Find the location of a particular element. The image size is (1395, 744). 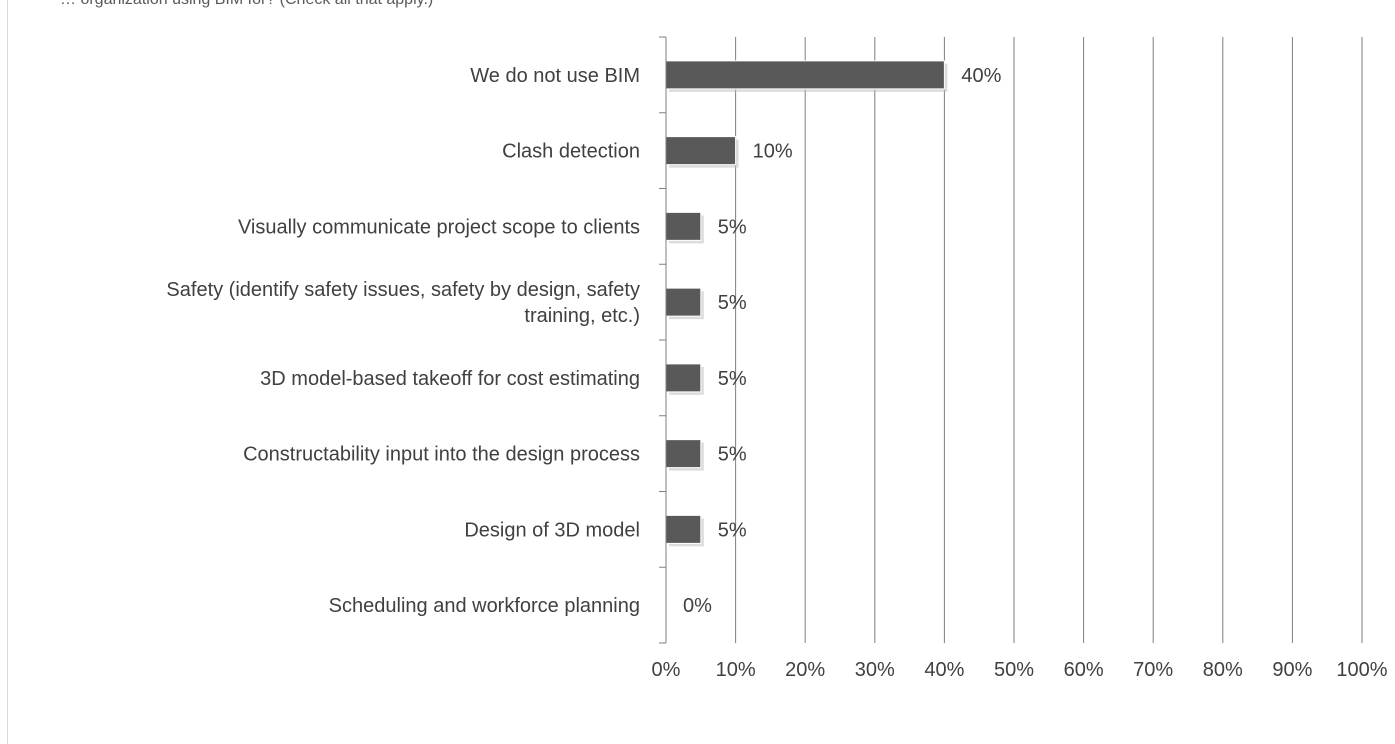

frame-left-border is located at coordinates (7, 372).